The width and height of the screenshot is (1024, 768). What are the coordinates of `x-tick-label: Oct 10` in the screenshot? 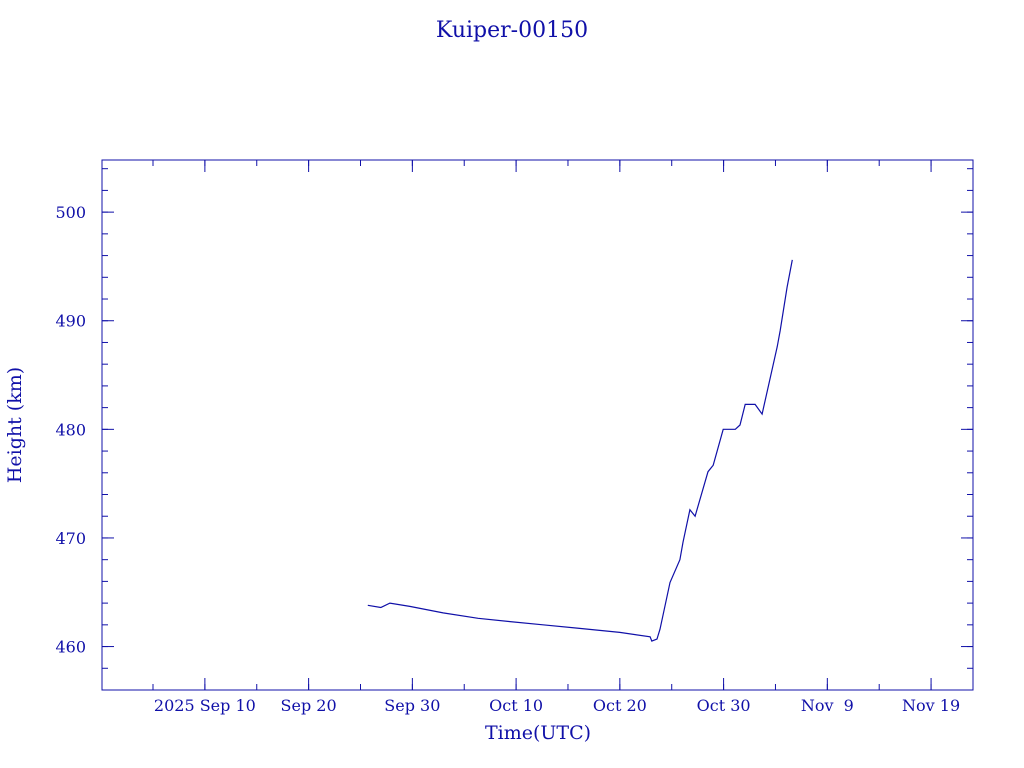 It's located at (516, 705).